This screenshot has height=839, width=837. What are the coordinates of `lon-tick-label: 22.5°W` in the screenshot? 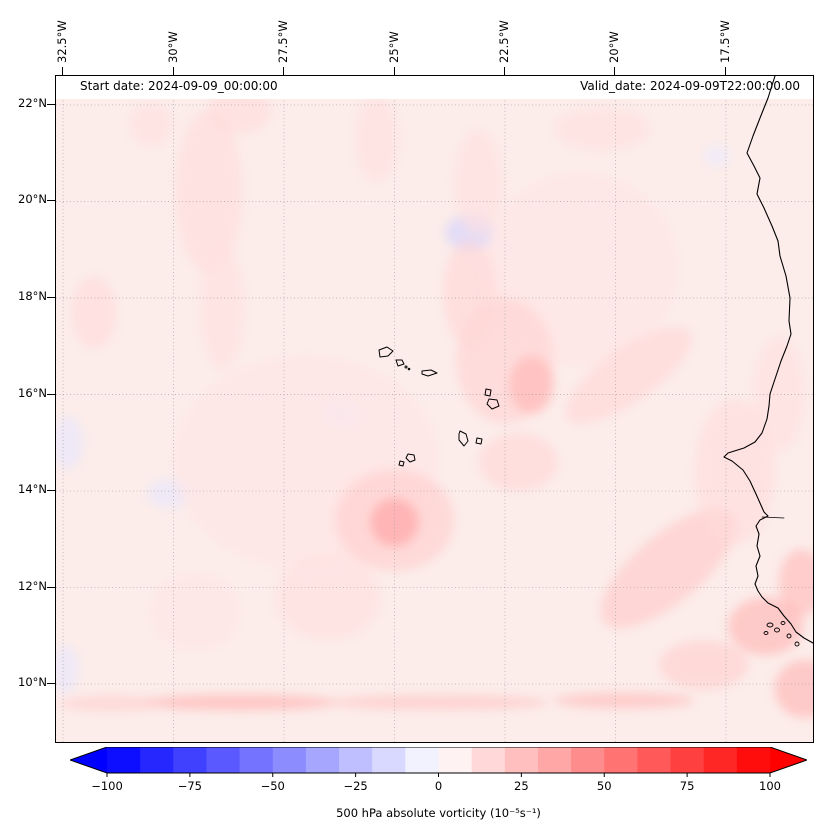 It's located at (503, 41).